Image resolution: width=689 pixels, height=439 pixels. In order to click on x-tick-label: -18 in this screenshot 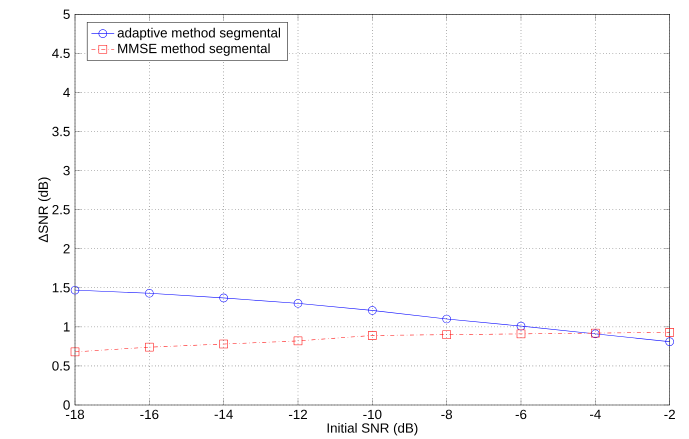, I will do `click(75, 415)`.